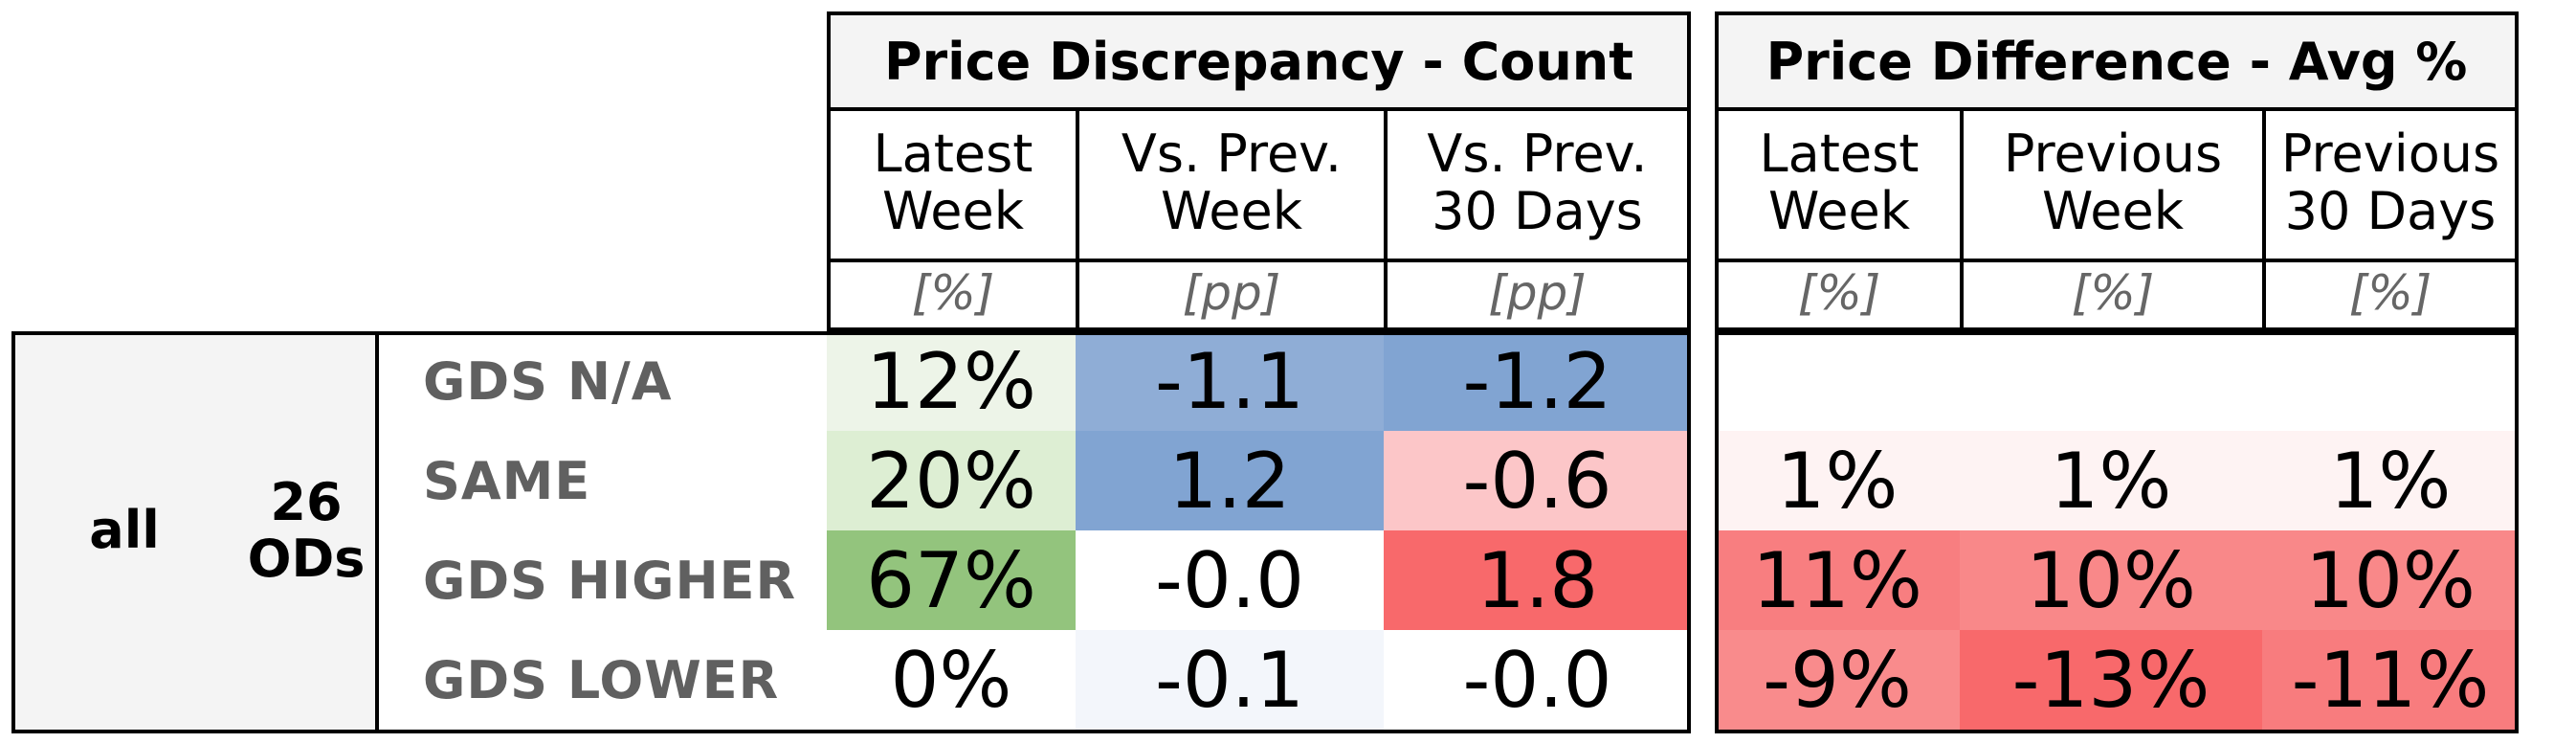 The image size is (2576, 743). What do you see at coordinates (507, 480) in the screenshot?
I see `row-label: SAME` at bounding box center [507, 480].